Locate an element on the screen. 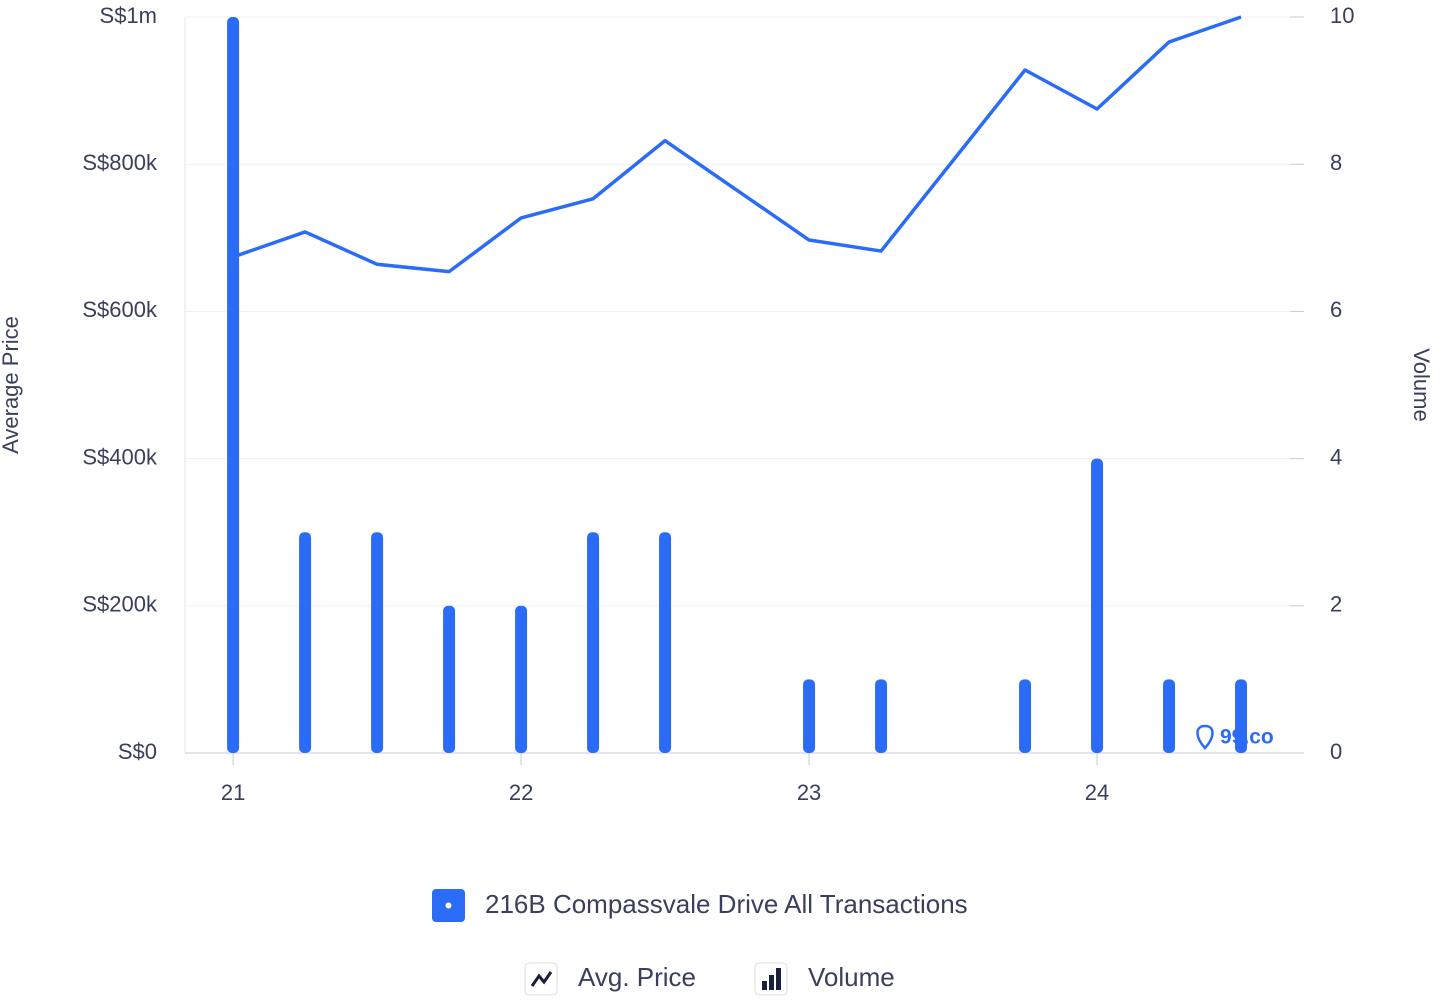 This screenshot has height=1002, width=1452. legend-item: Volume is located at coordinates (851, 977).